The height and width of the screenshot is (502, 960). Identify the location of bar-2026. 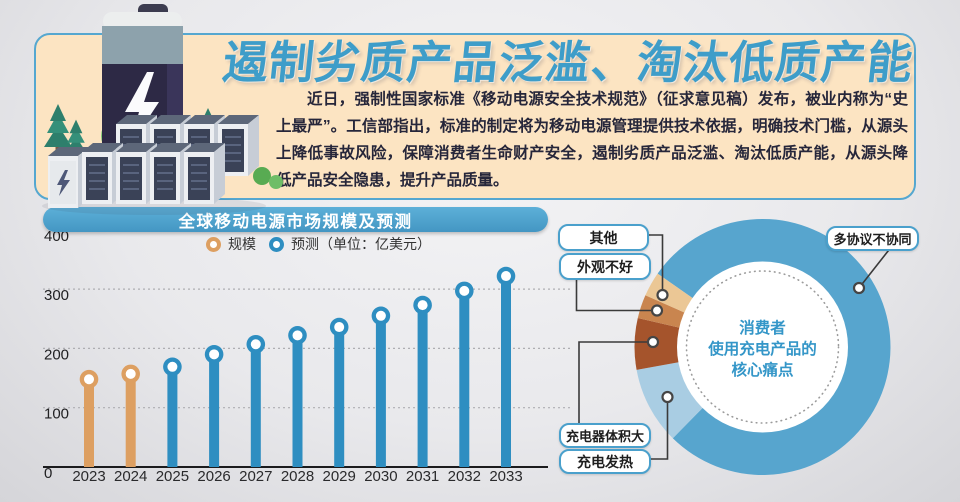
(214, 410).